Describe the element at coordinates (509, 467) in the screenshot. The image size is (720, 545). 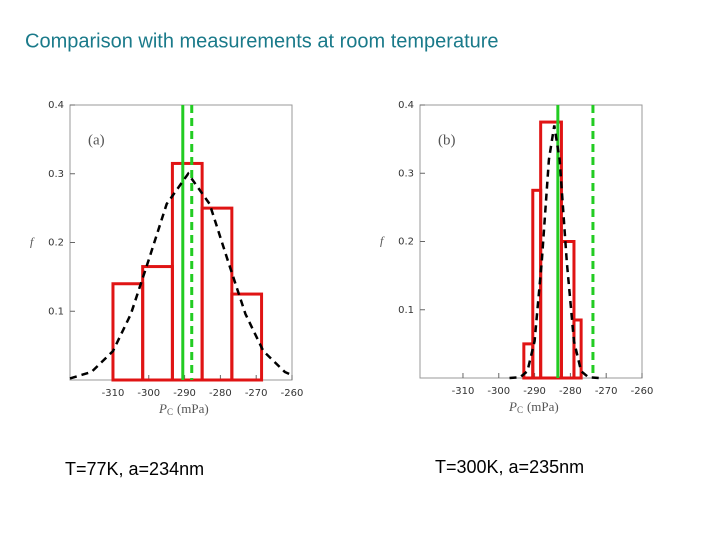
I see `caption: T=300K, a=235nm` at that location.